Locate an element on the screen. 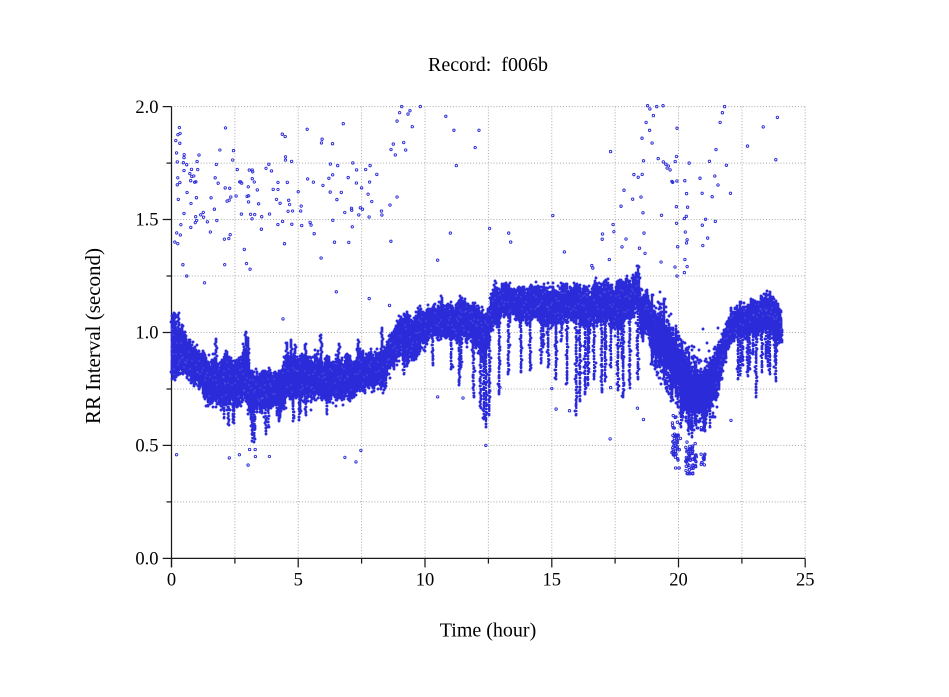 This screenshot has width=949, height=697. svg-text: RR Interval (second) is located at coordinates (93, 336).